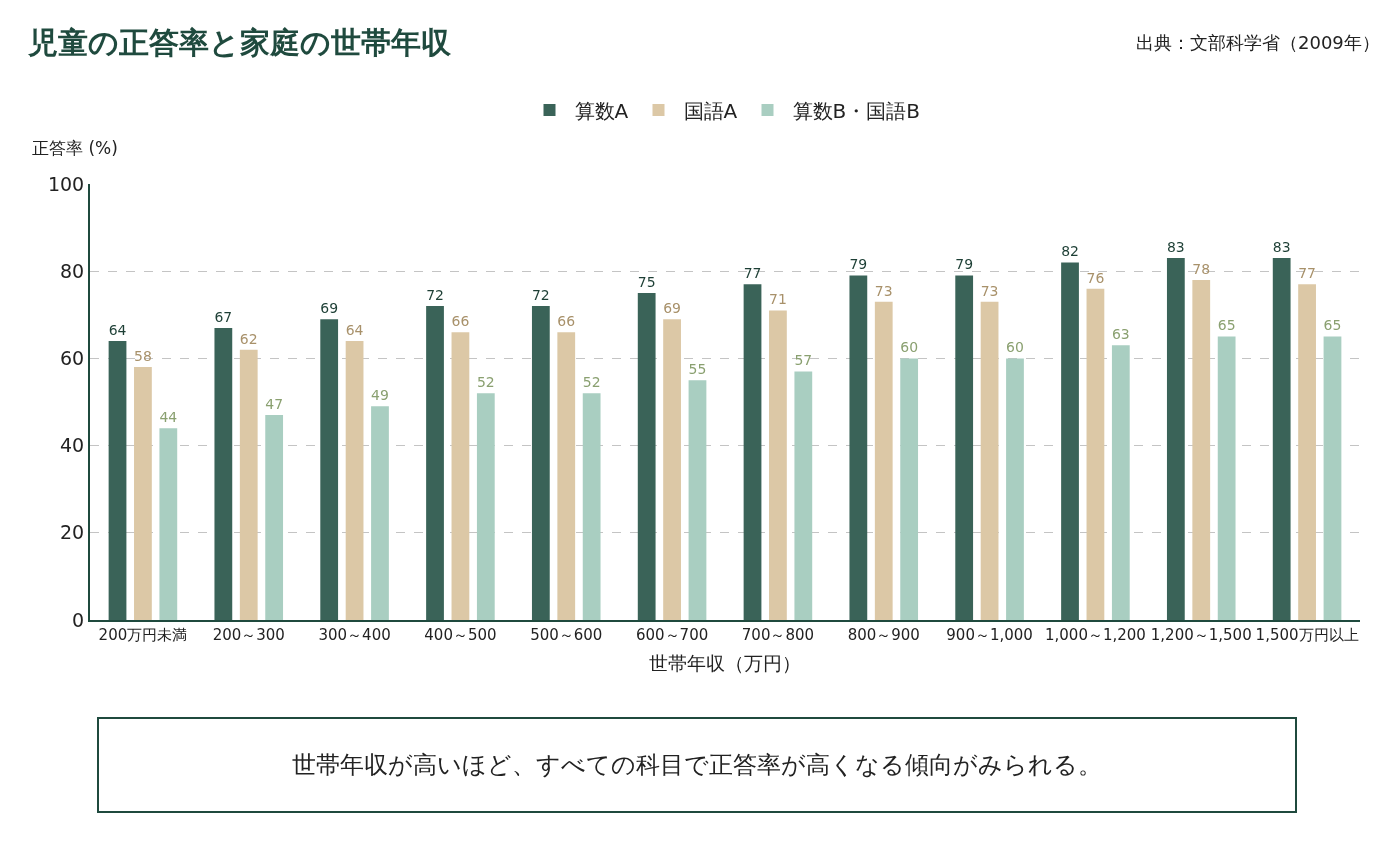 This screenshot has height=841, width=1400. What do you see at coordinates (697, 765) in the screenshot?
I see `text: 世帯年収が高いほど、すべての科目で正答率が高くなる傾向がみられる。` at bounding box center [697, 765].